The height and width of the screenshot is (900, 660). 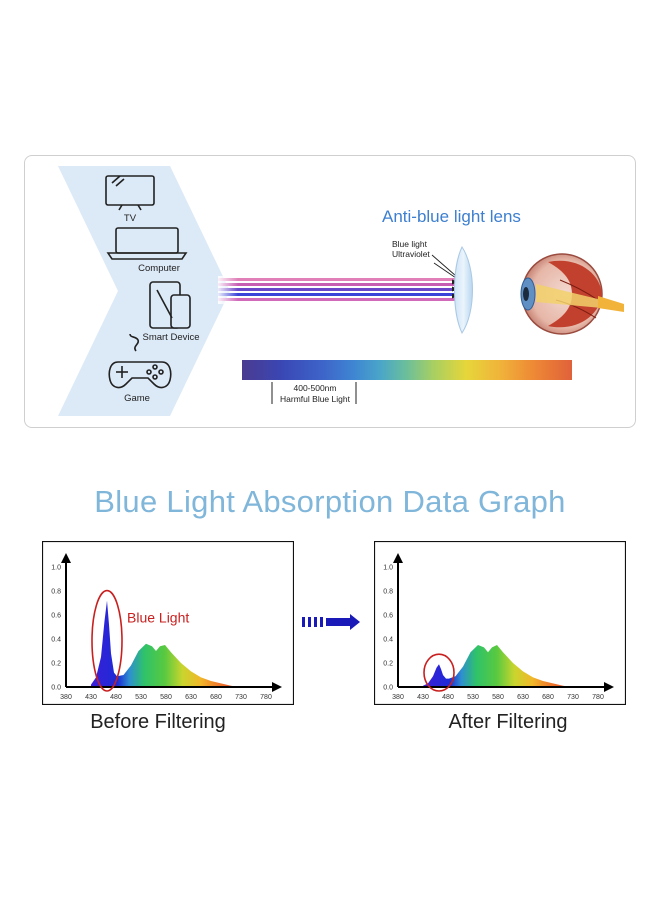 What do you see at coordinates (130, 193) in the screenshot?
I see `tv-icon` at bounding box center [130, 193].